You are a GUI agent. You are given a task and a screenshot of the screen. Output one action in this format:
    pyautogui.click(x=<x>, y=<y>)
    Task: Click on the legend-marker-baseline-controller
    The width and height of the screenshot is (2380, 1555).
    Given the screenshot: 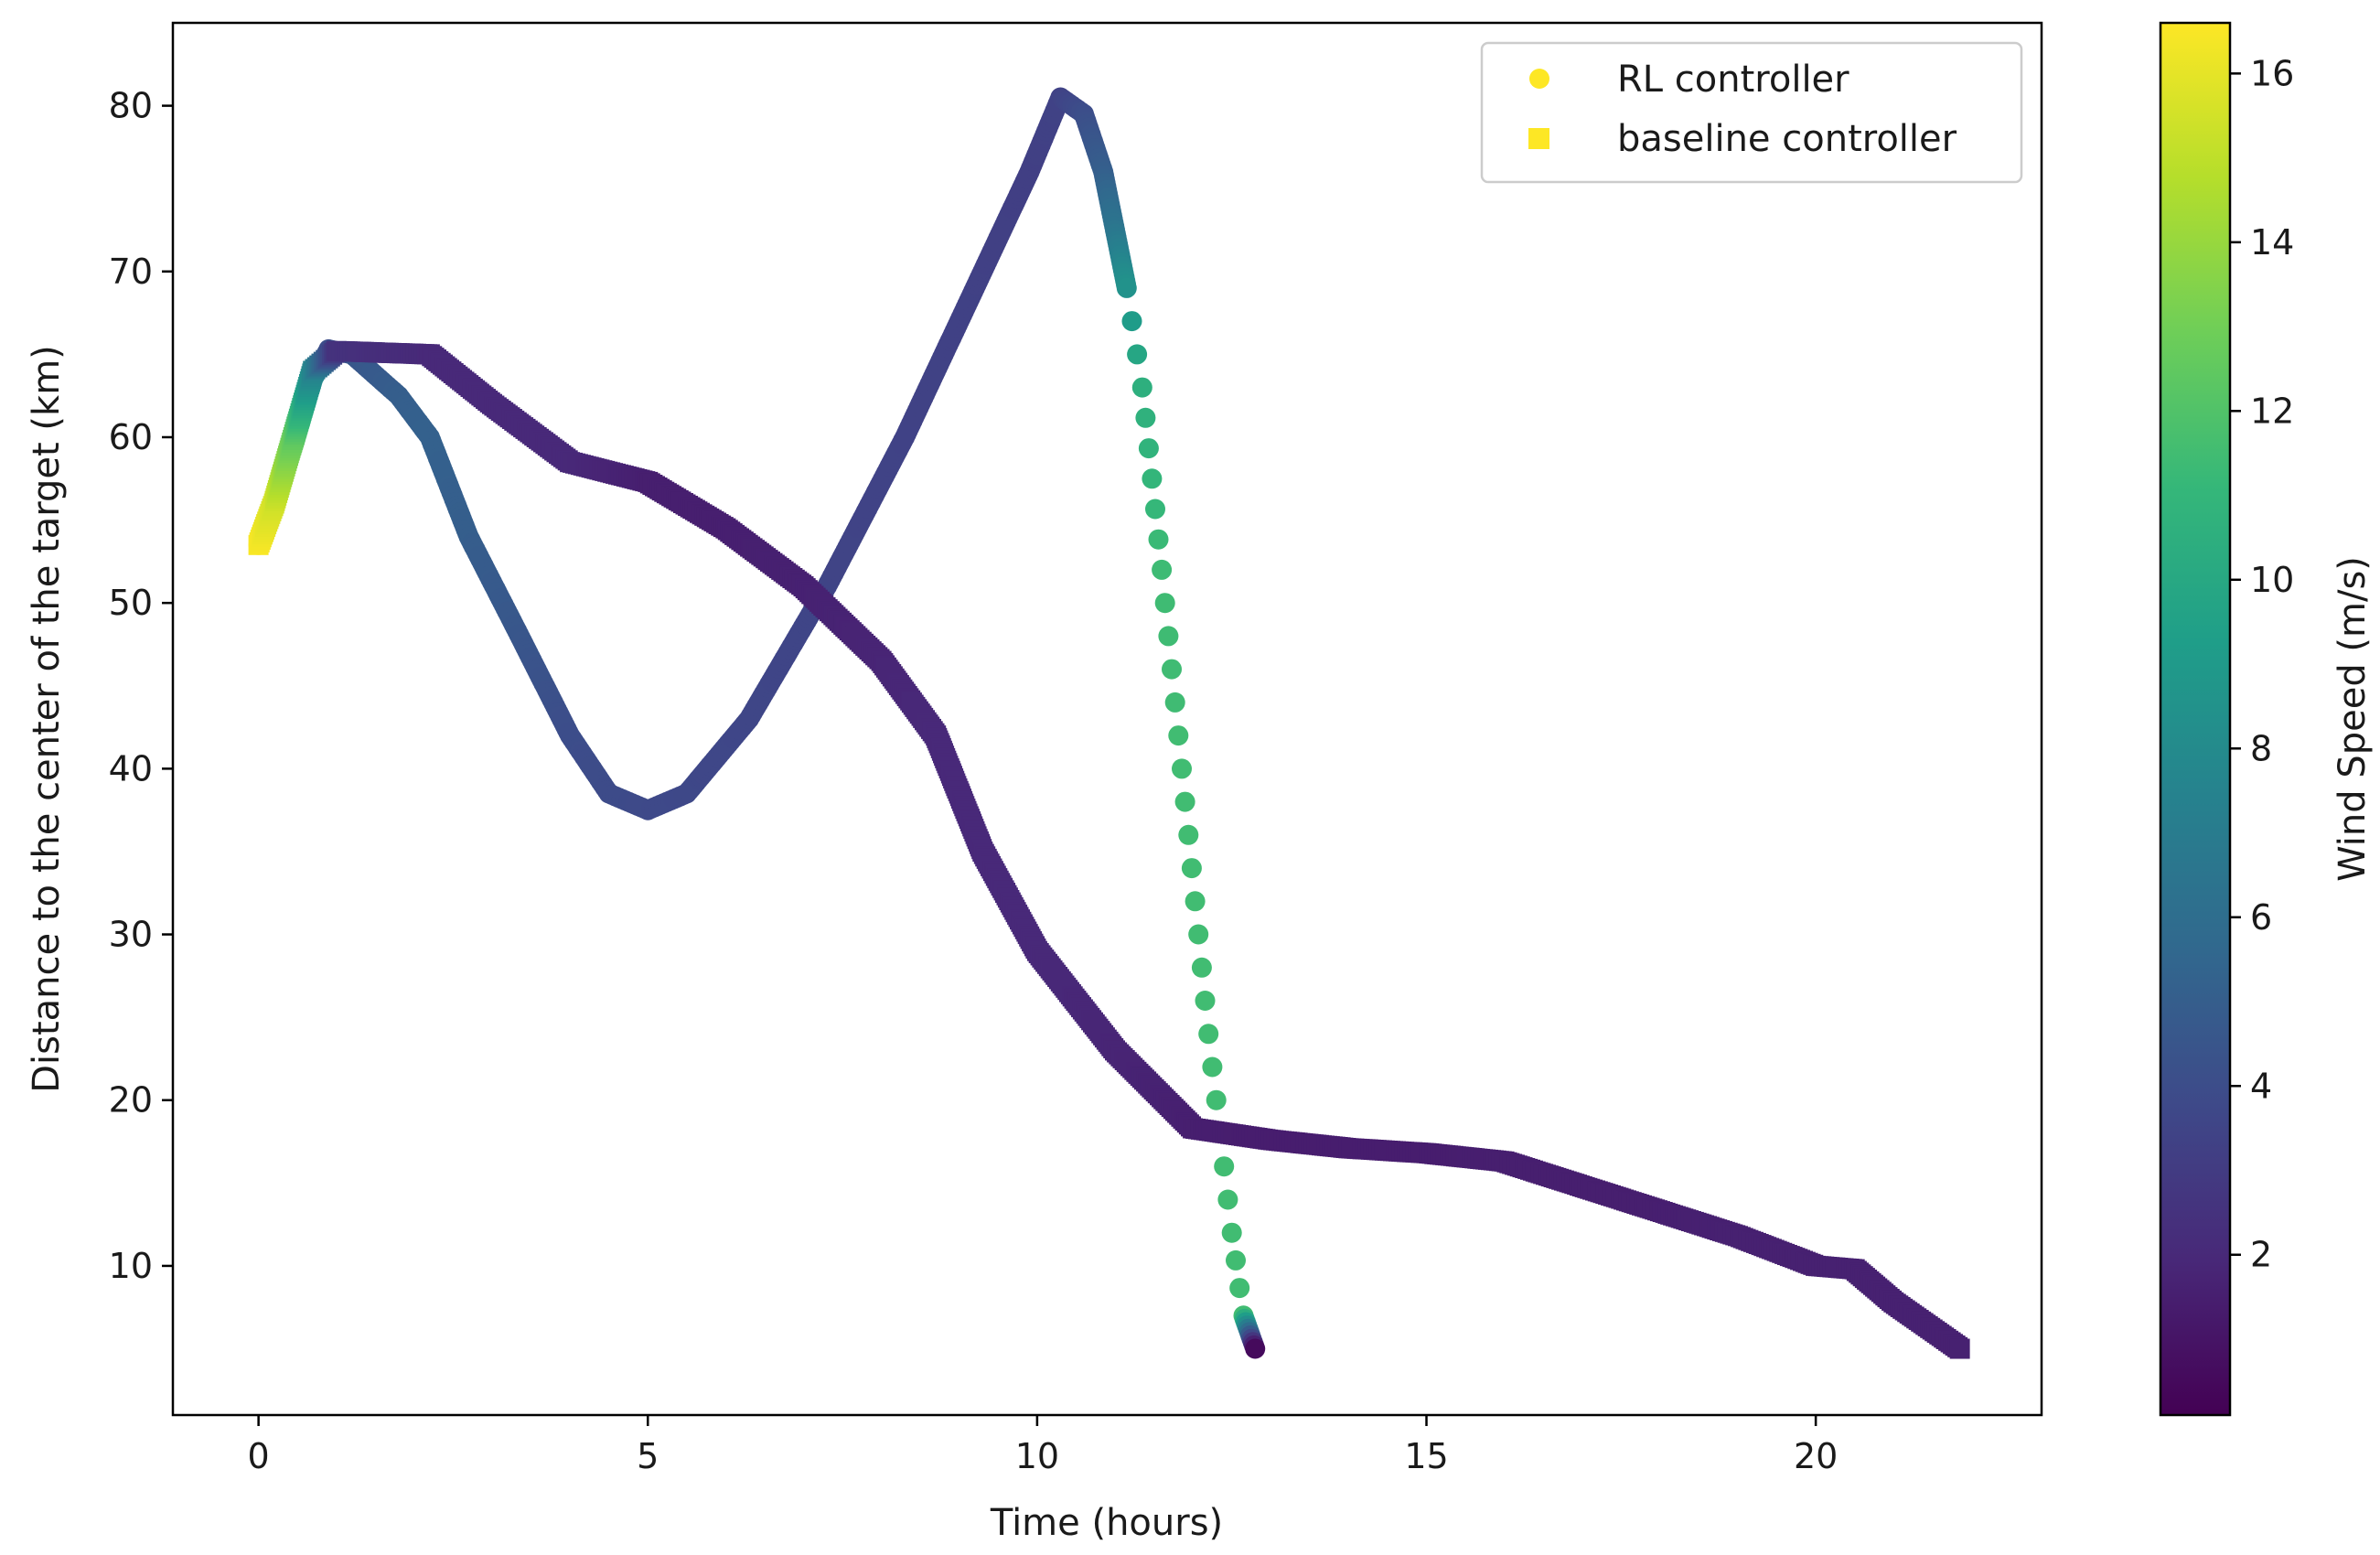 What is the action you would take?
    pyautogui.click(x=1538, y=138)
    